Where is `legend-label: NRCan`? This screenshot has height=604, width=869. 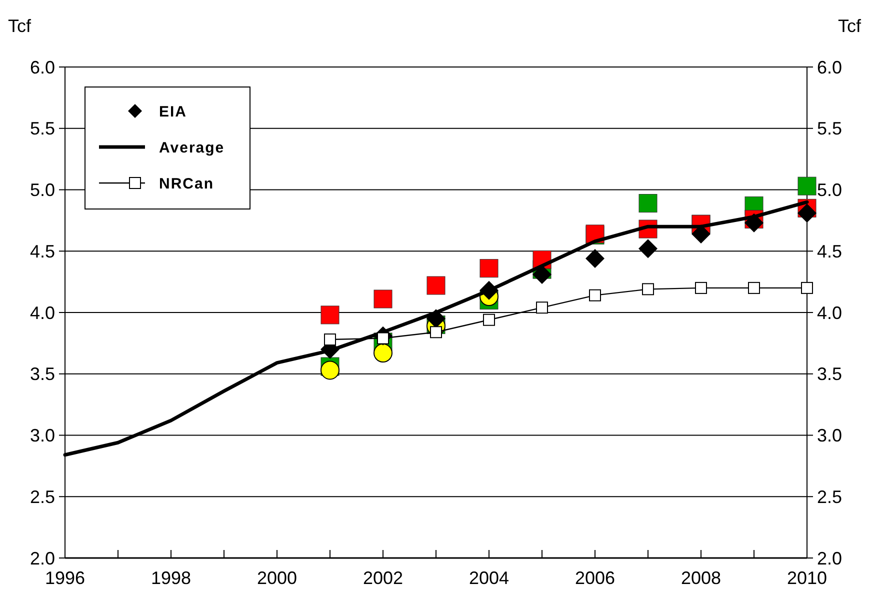 legend-label: NRCan is located at coordinates (186, 183).